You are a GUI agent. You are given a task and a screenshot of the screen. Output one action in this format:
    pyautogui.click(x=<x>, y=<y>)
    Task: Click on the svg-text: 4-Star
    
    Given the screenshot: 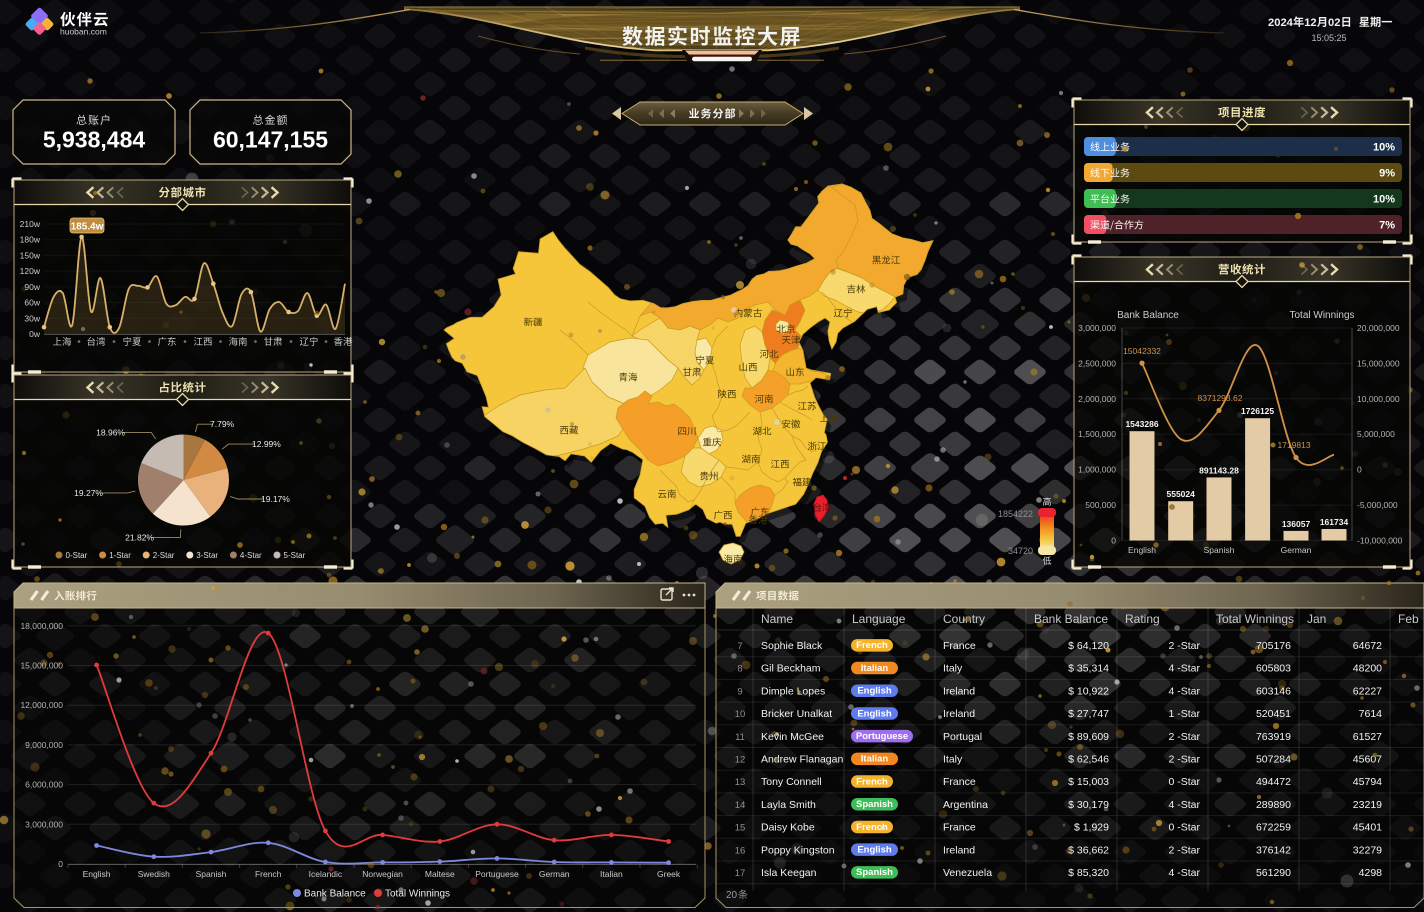 What is the action you would take?
    pyautogui.click(x=251, y=555)
    